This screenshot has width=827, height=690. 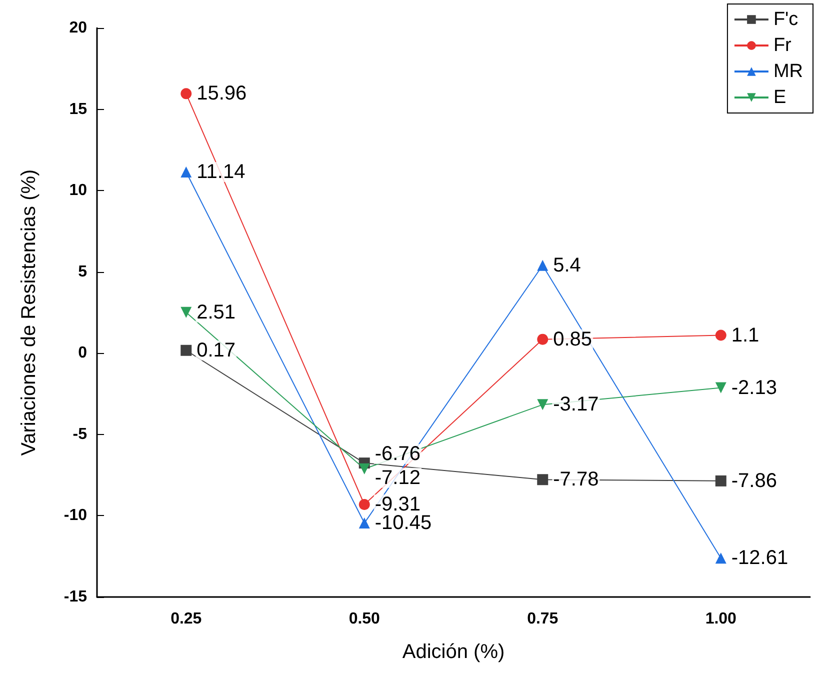 What do you see at coordinates (78, 191) in the screenshot?
I see `y-tick-label: 10` at bounding box center [78, 191].